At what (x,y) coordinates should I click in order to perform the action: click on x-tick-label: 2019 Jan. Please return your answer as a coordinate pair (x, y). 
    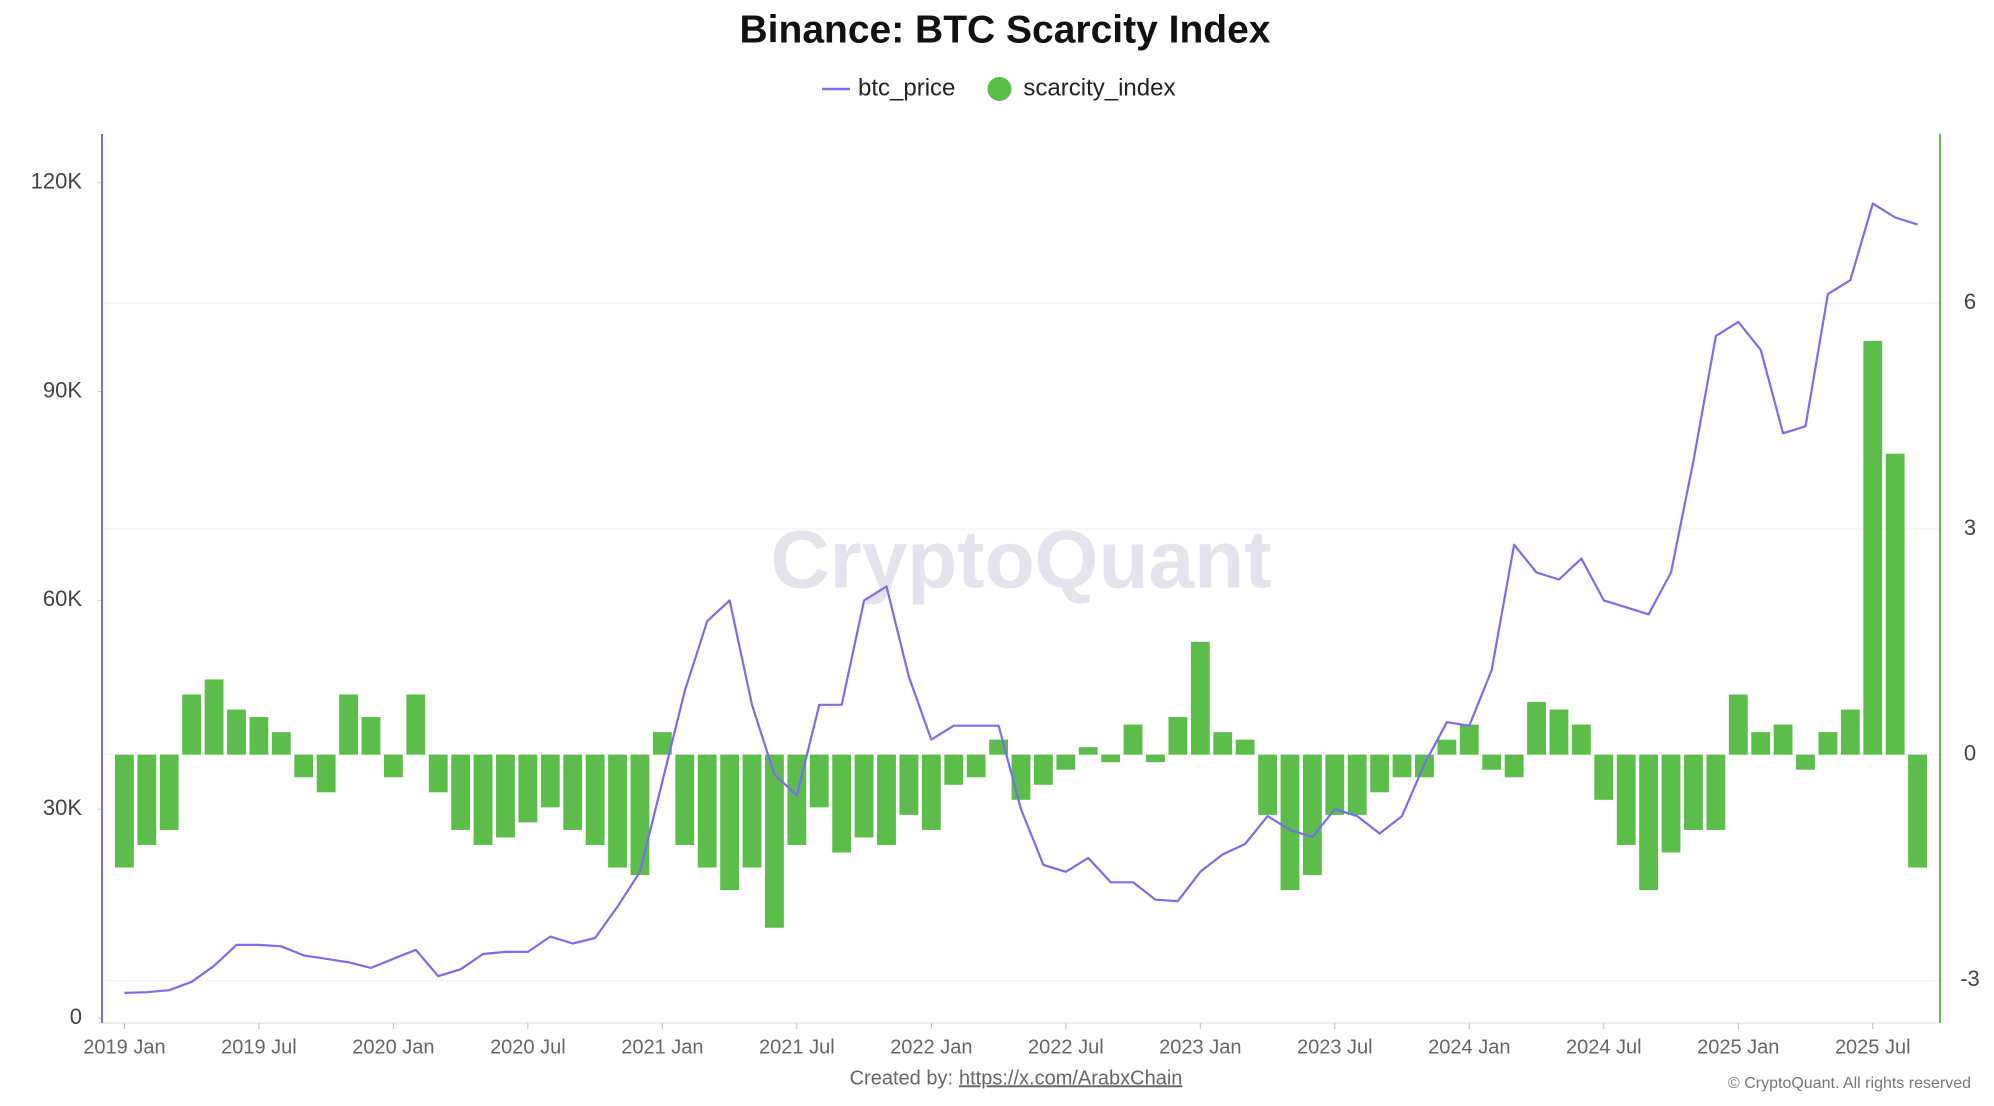
    Looking at the image, I should click on (124, 1047).